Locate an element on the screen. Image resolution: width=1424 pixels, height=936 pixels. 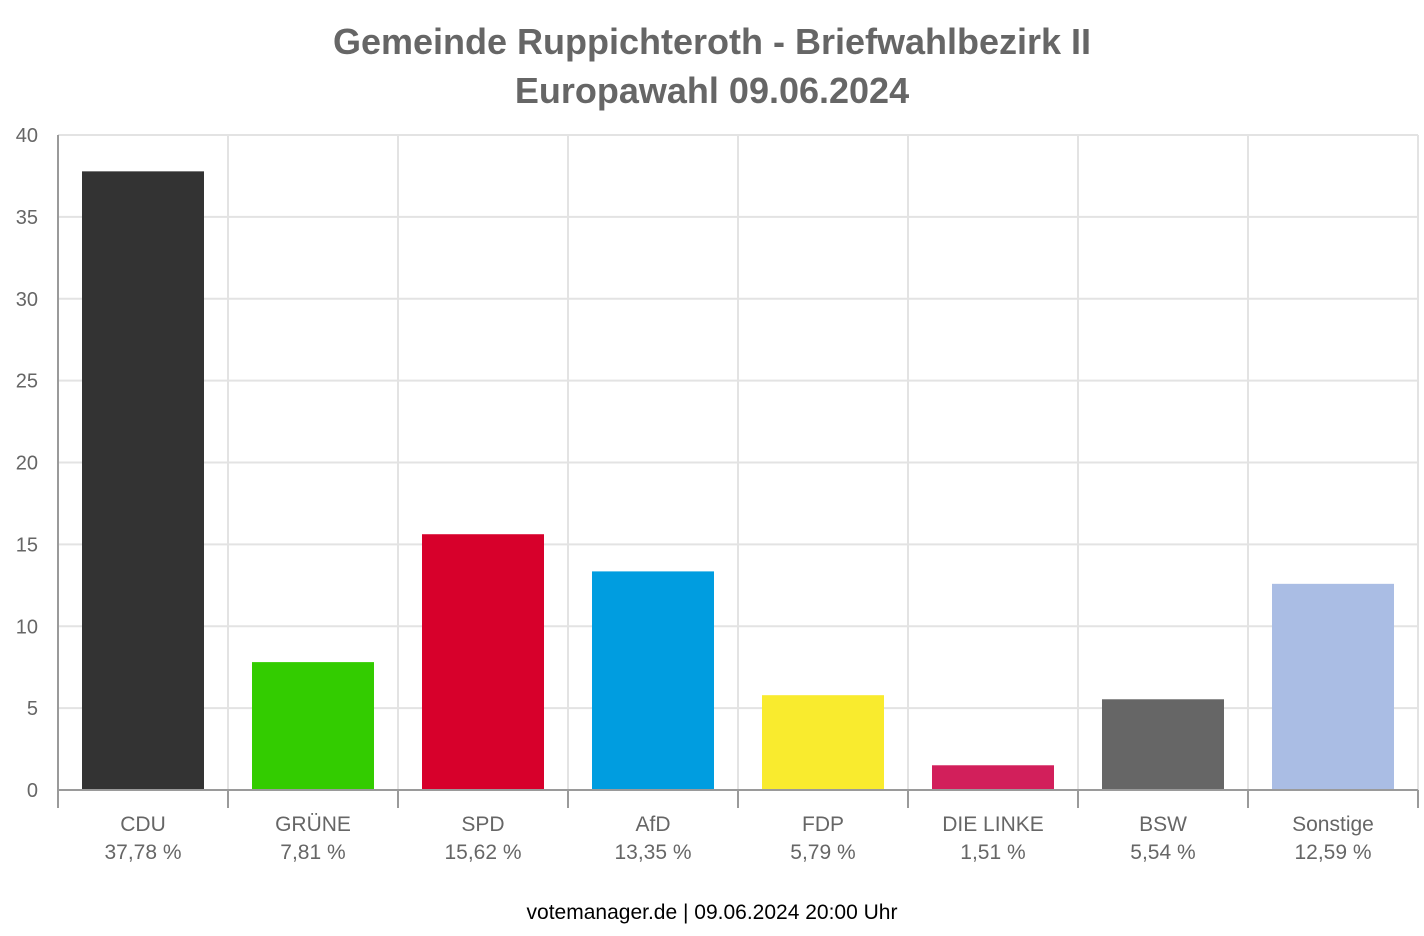
x-value-label: 1,51 % is located at coordinates (992, 852).